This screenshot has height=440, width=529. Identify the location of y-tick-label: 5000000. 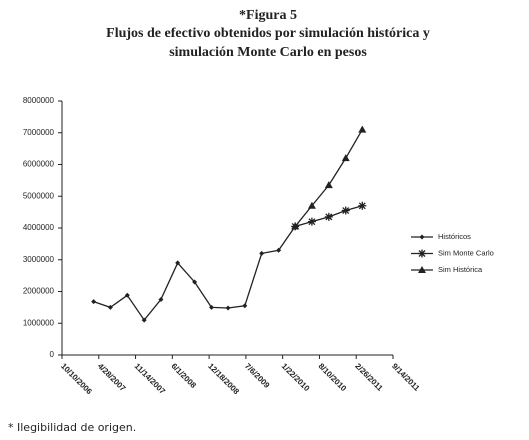
(39, 195).